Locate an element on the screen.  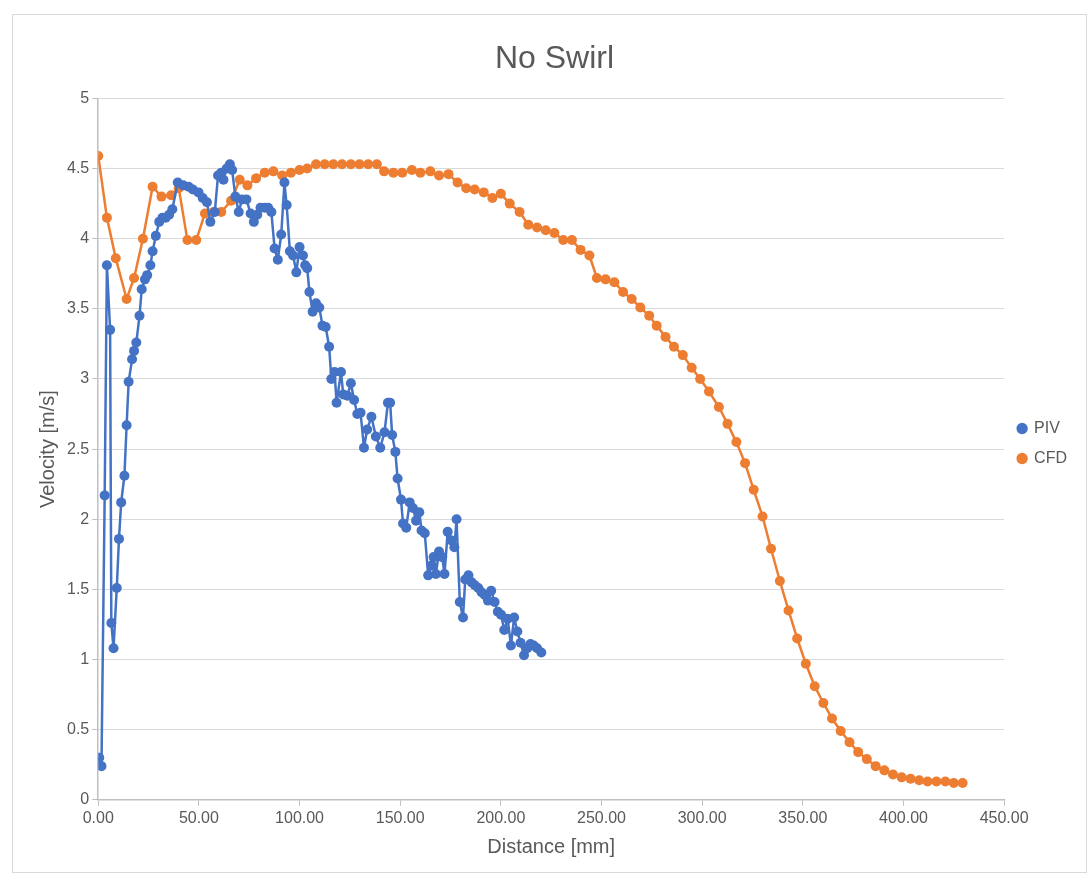
chart-title: No Swirl is located at coordinates (554, 57).